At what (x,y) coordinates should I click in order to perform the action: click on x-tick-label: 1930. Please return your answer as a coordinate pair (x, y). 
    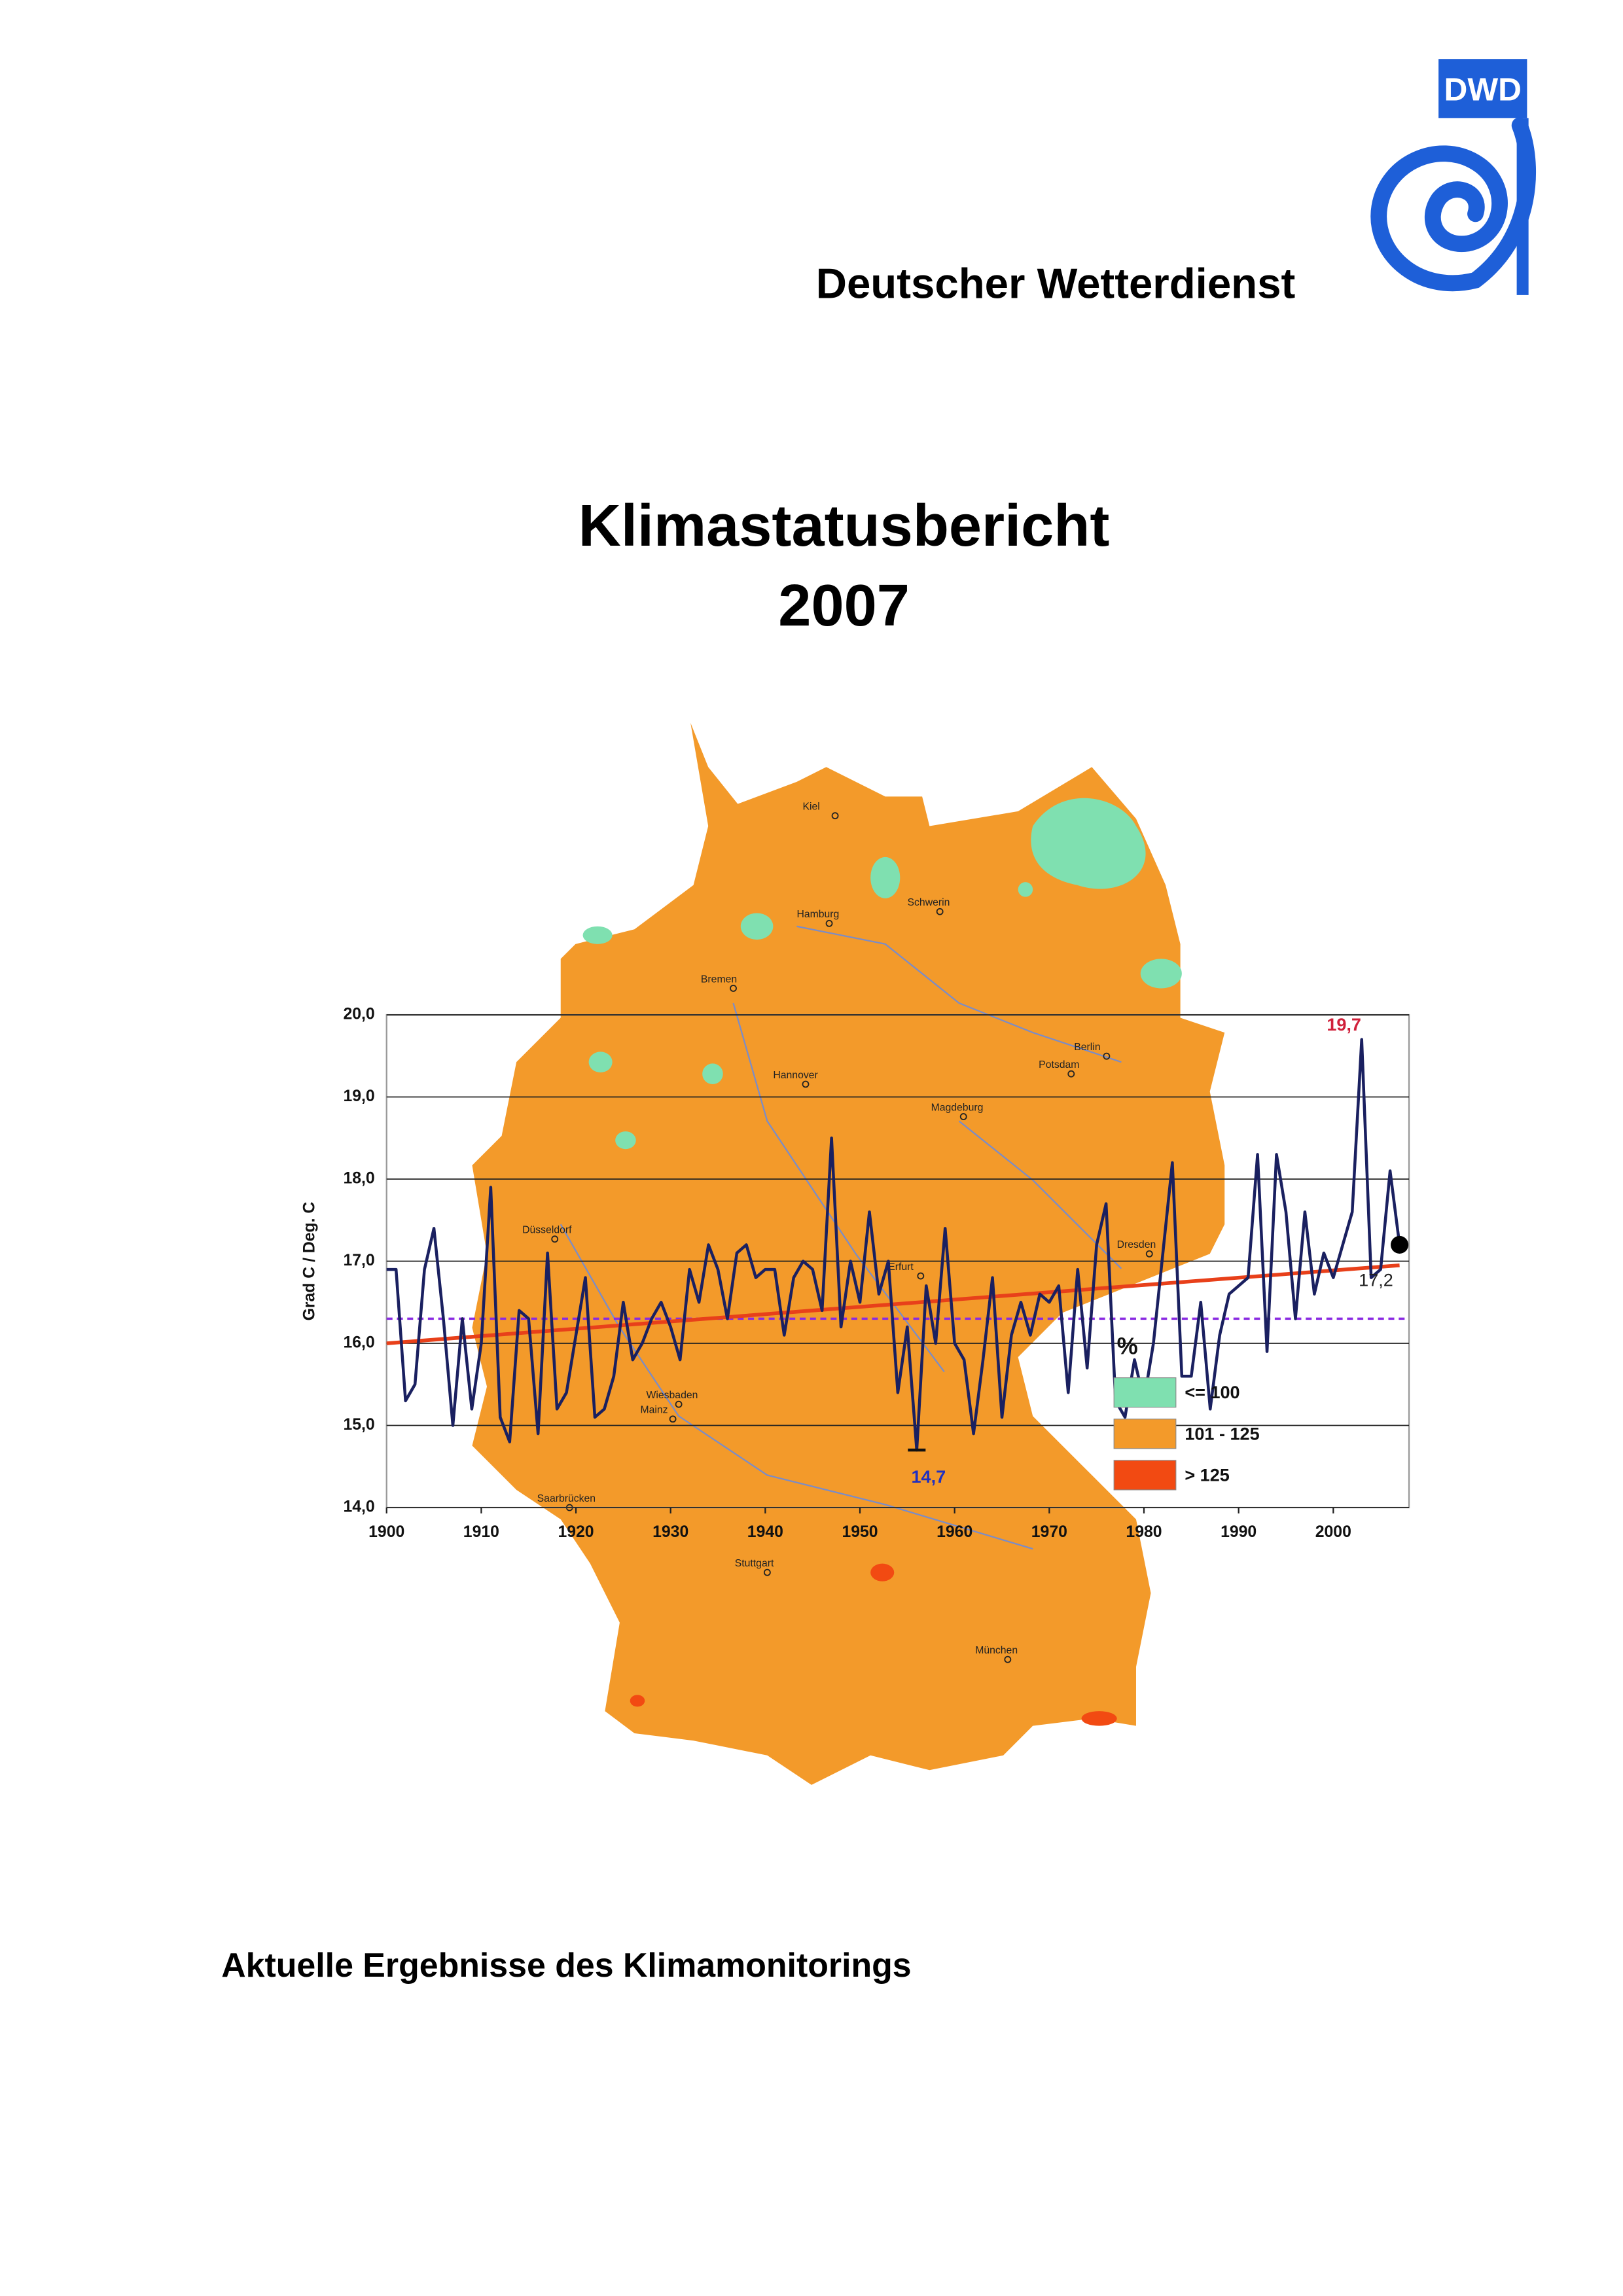
    Looking at the image, I should click on (670, 1532).